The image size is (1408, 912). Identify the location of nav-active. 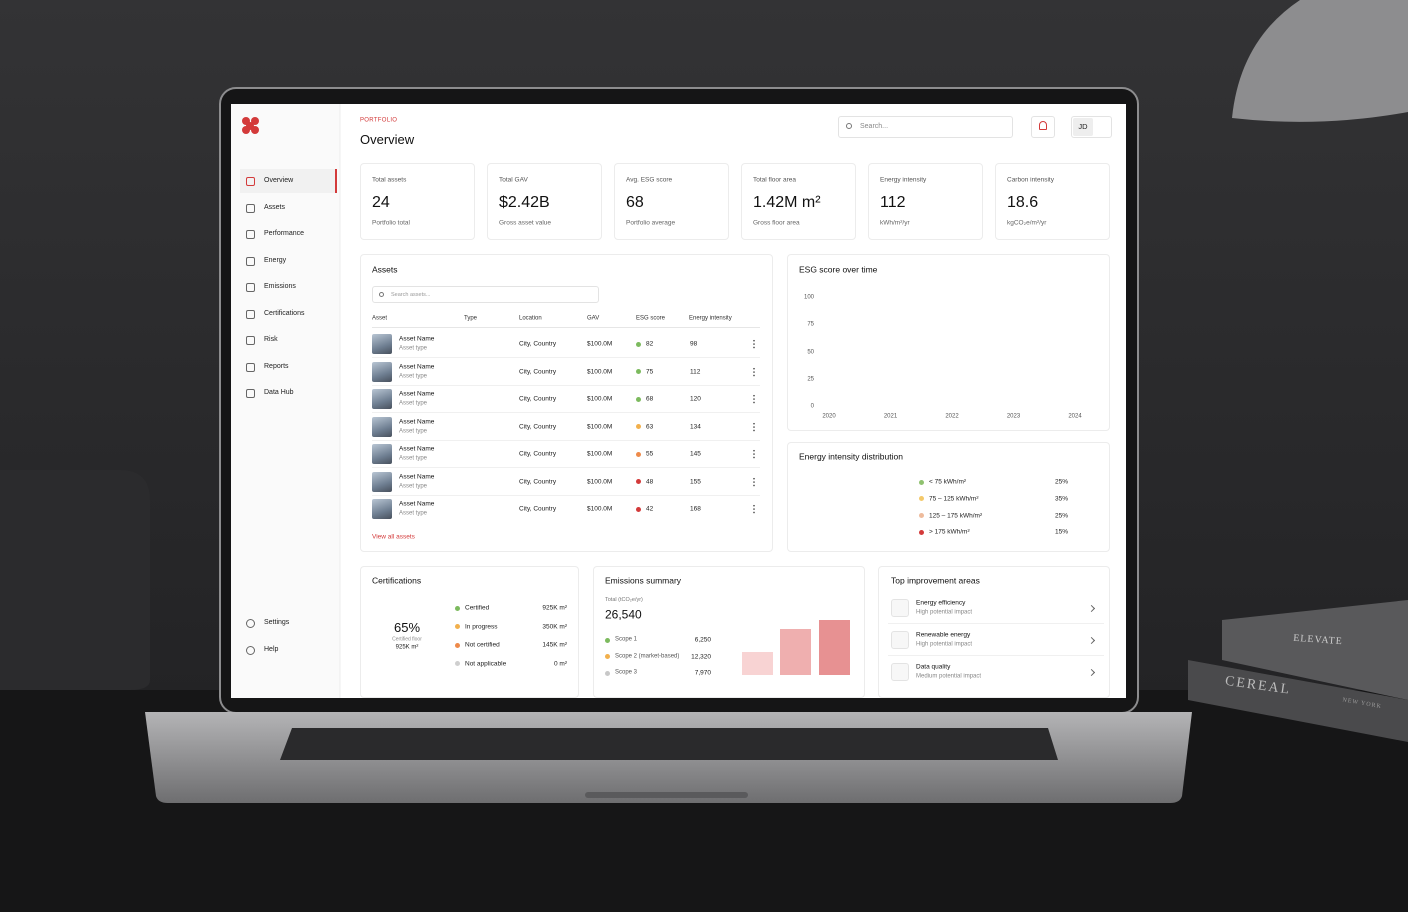
(288, 181).